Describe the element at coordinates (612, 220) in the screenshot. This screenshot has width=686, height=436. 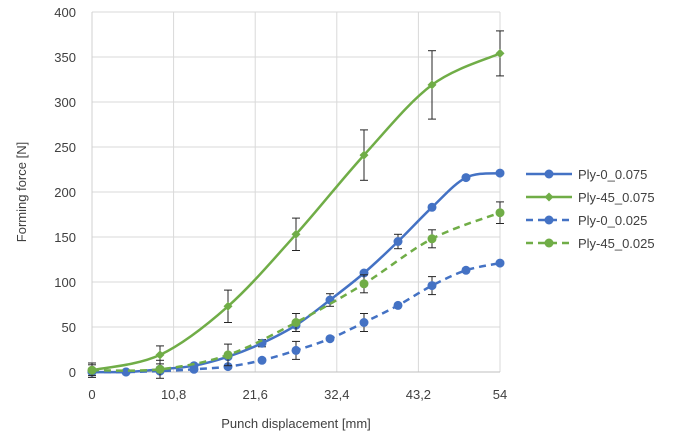
I see `legend-label: Ply-0_0.025` at that location.